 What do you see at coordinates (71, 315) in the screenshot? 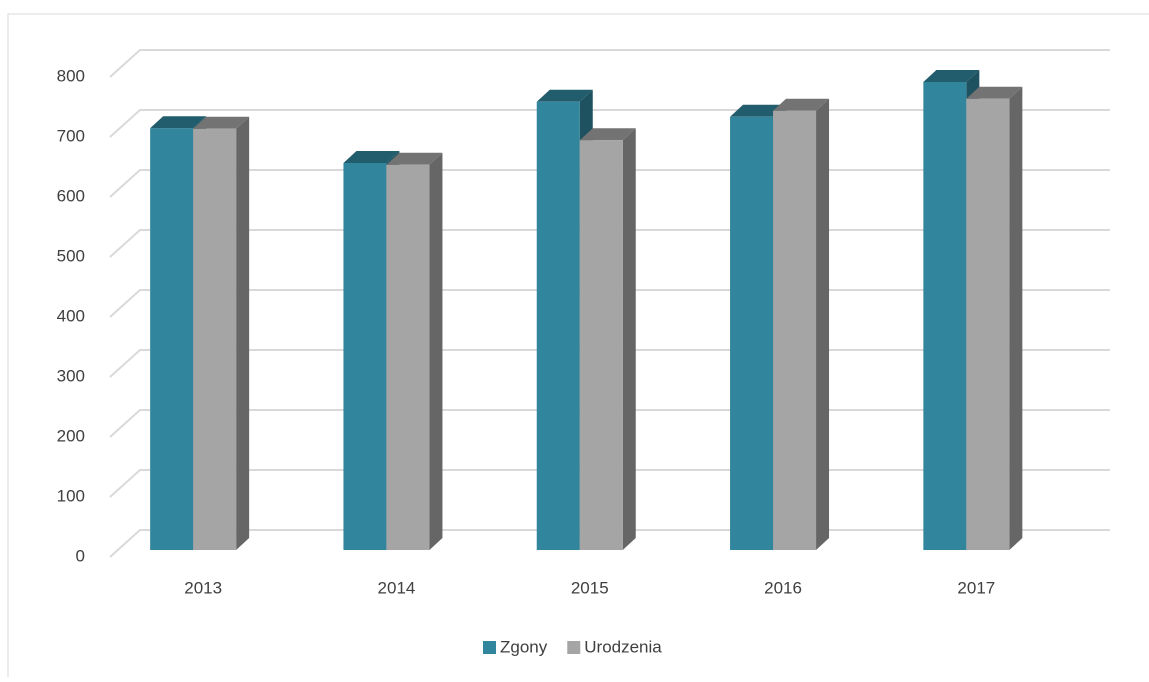
I see `y-tick-label: 400` at bounding box center [71, 315].